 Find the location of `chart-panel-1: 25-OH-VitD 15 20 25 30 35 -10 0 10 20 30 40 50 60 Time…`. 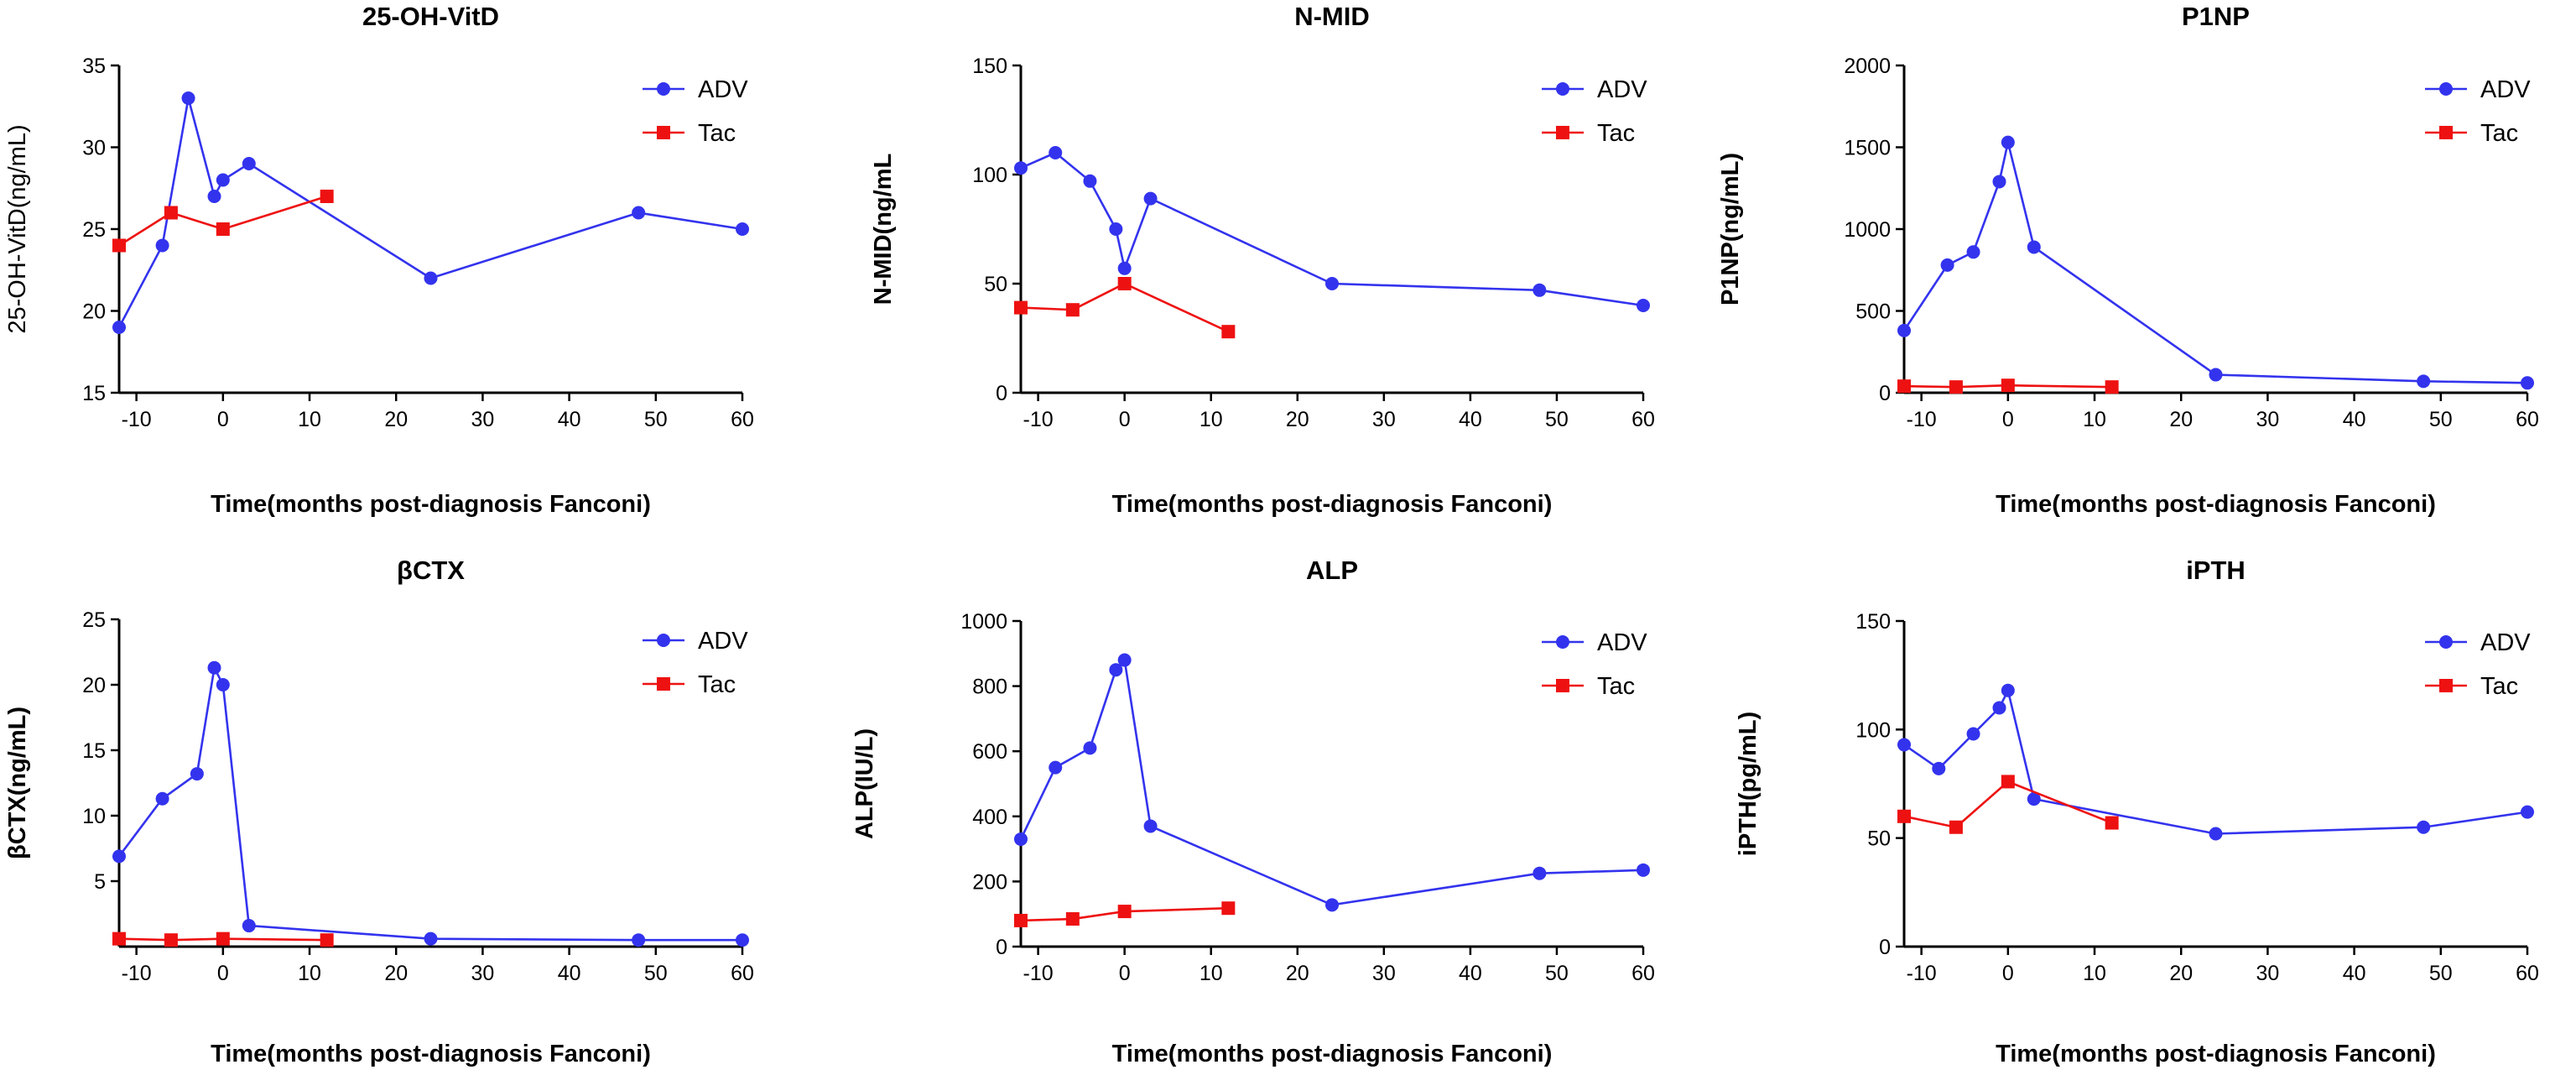

chart-panel-1: 25-OH-VitD 15 20 25 30 35 -10 0 10 20 30 40 50 60 Time… is located at coordinates (379, 260).